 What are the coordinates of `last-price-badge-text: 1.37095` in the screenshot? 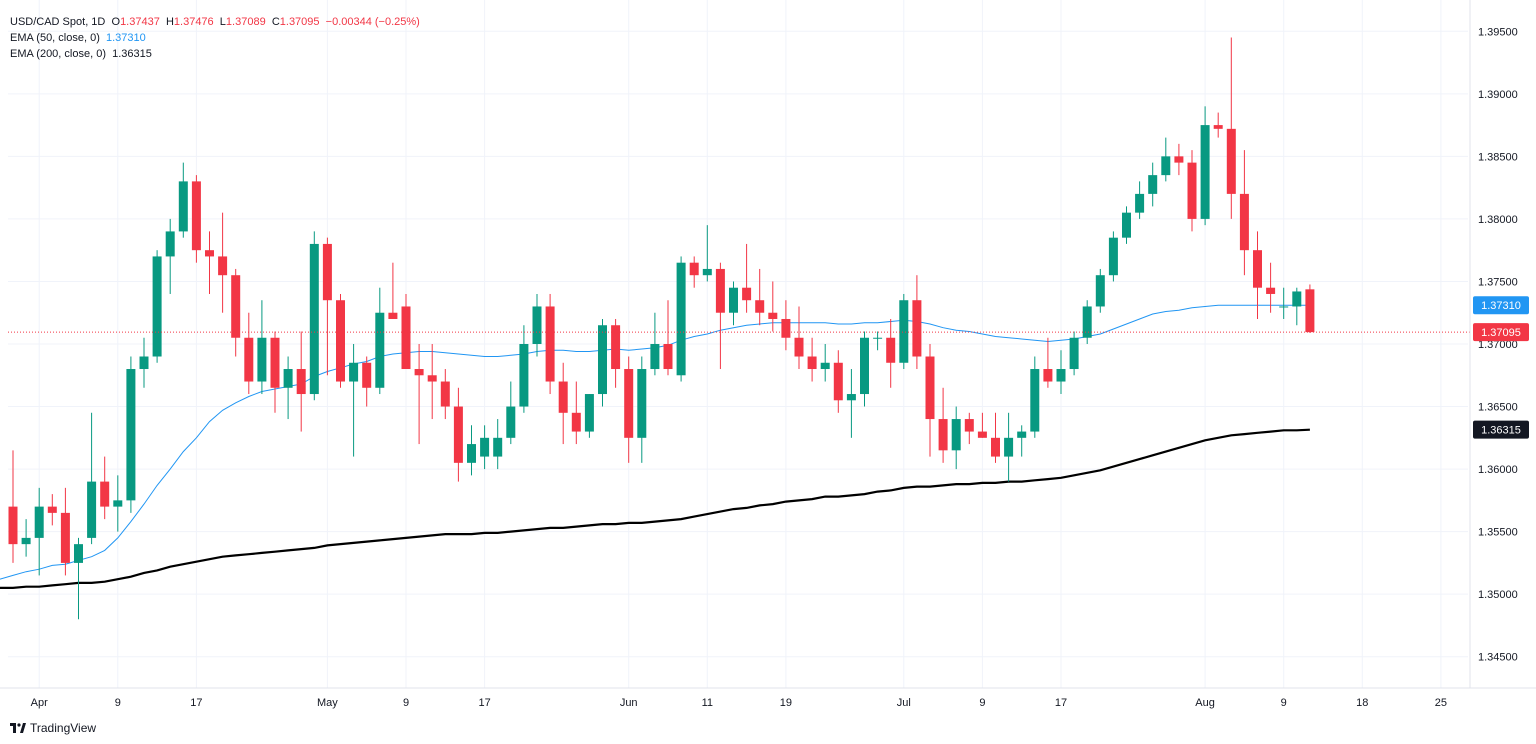 It's located at (1501, 333).